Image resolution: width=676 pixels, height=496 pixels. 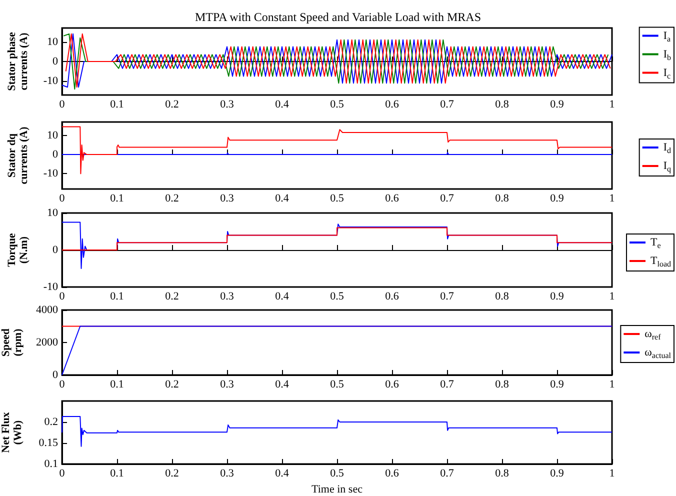 What do you see at coordinates (47, 342) in the screenshot?
I see `y-tick-label: 2000` at bounding box center [47, 342].